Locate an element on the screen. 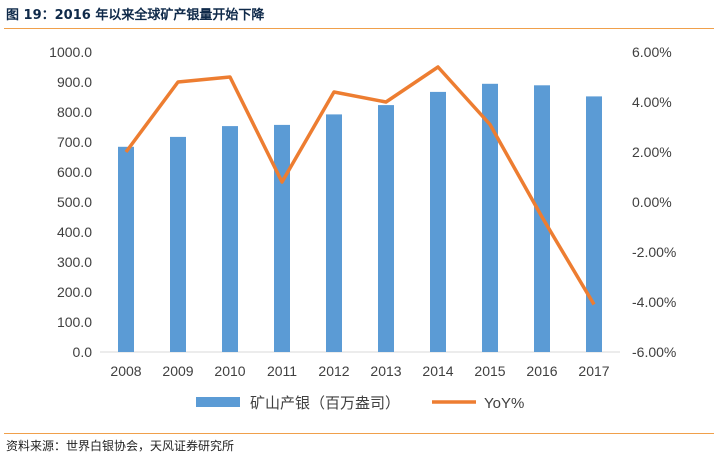 This screenshot has height=458, width=718. y-left-tick-label: 800.0 is located at coordinates (74, 112).